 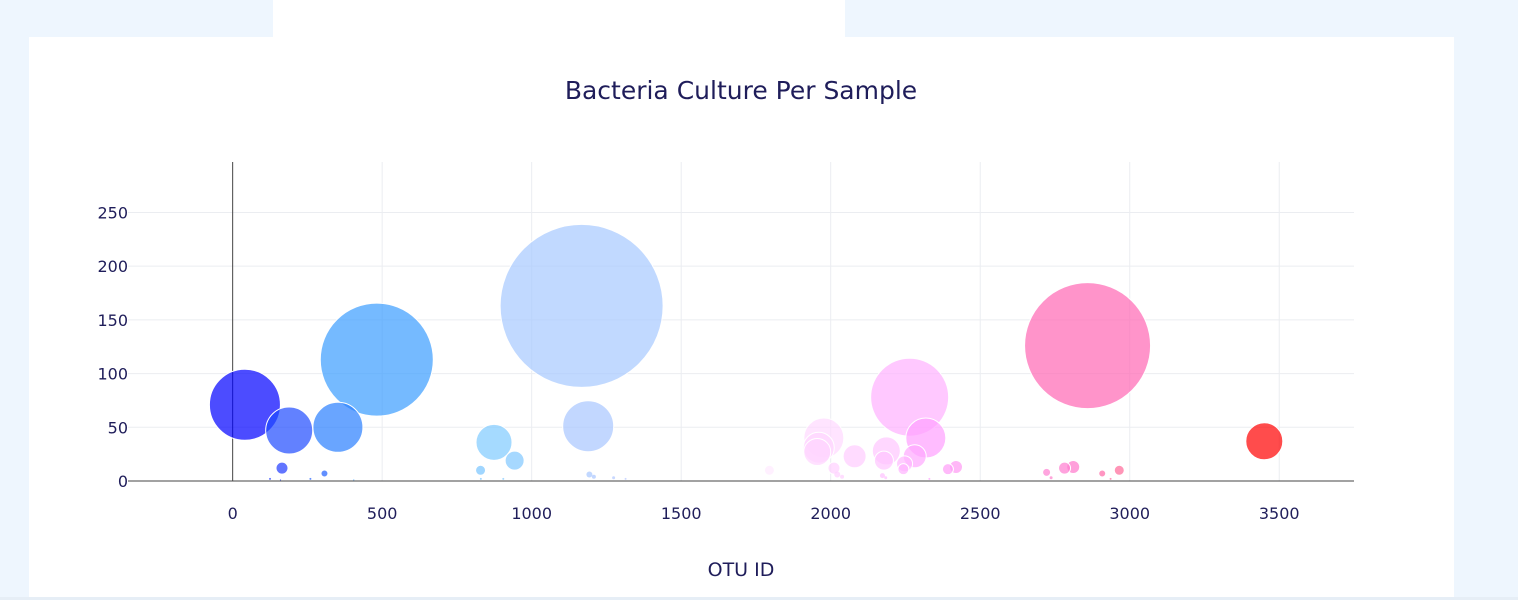 What do you see at coordinates (830, 513) in the screenshot?
I see `x-tick-label: 2000` at bounding box center [830, 513].